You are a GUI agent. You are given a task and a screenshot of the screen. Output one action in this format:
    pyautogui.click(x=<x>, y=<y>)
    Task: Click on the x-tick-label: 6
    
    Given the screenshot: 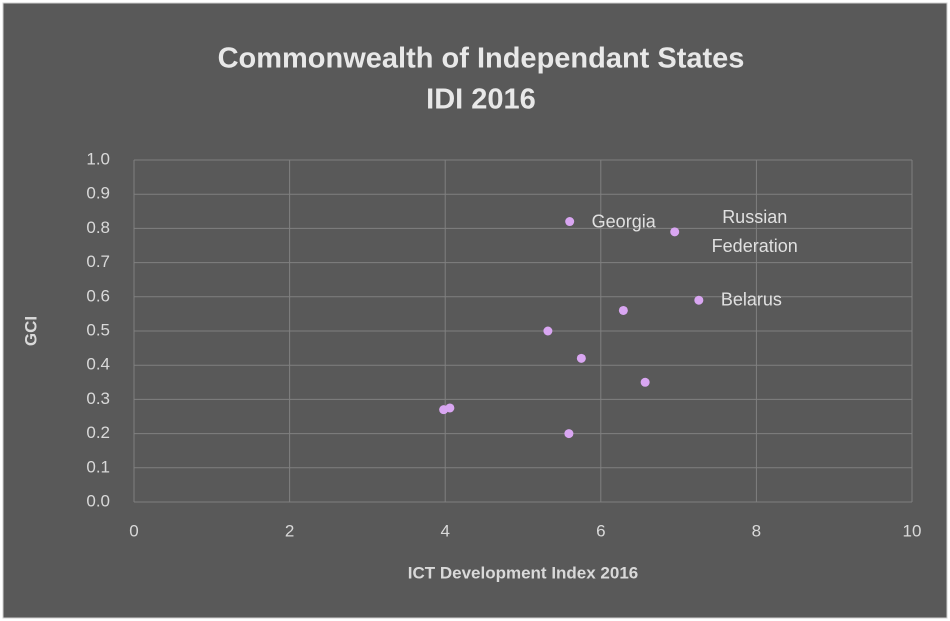 What is the action you would take?
    pyautogui.click(x=600, y=530)
    